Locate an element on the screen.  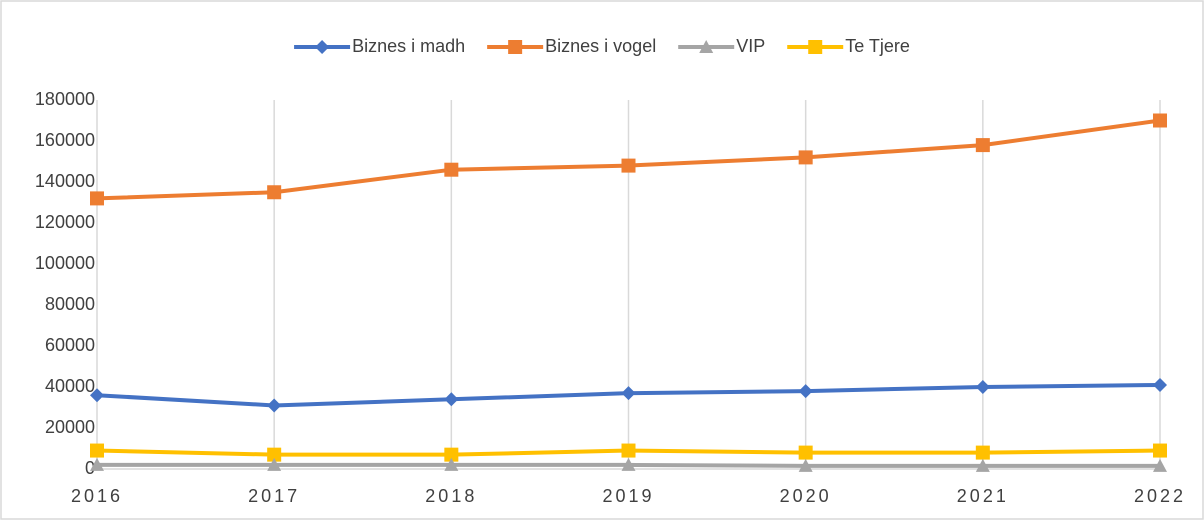
legend-label: Biznes i vogel is located at coordinates (600, 46).